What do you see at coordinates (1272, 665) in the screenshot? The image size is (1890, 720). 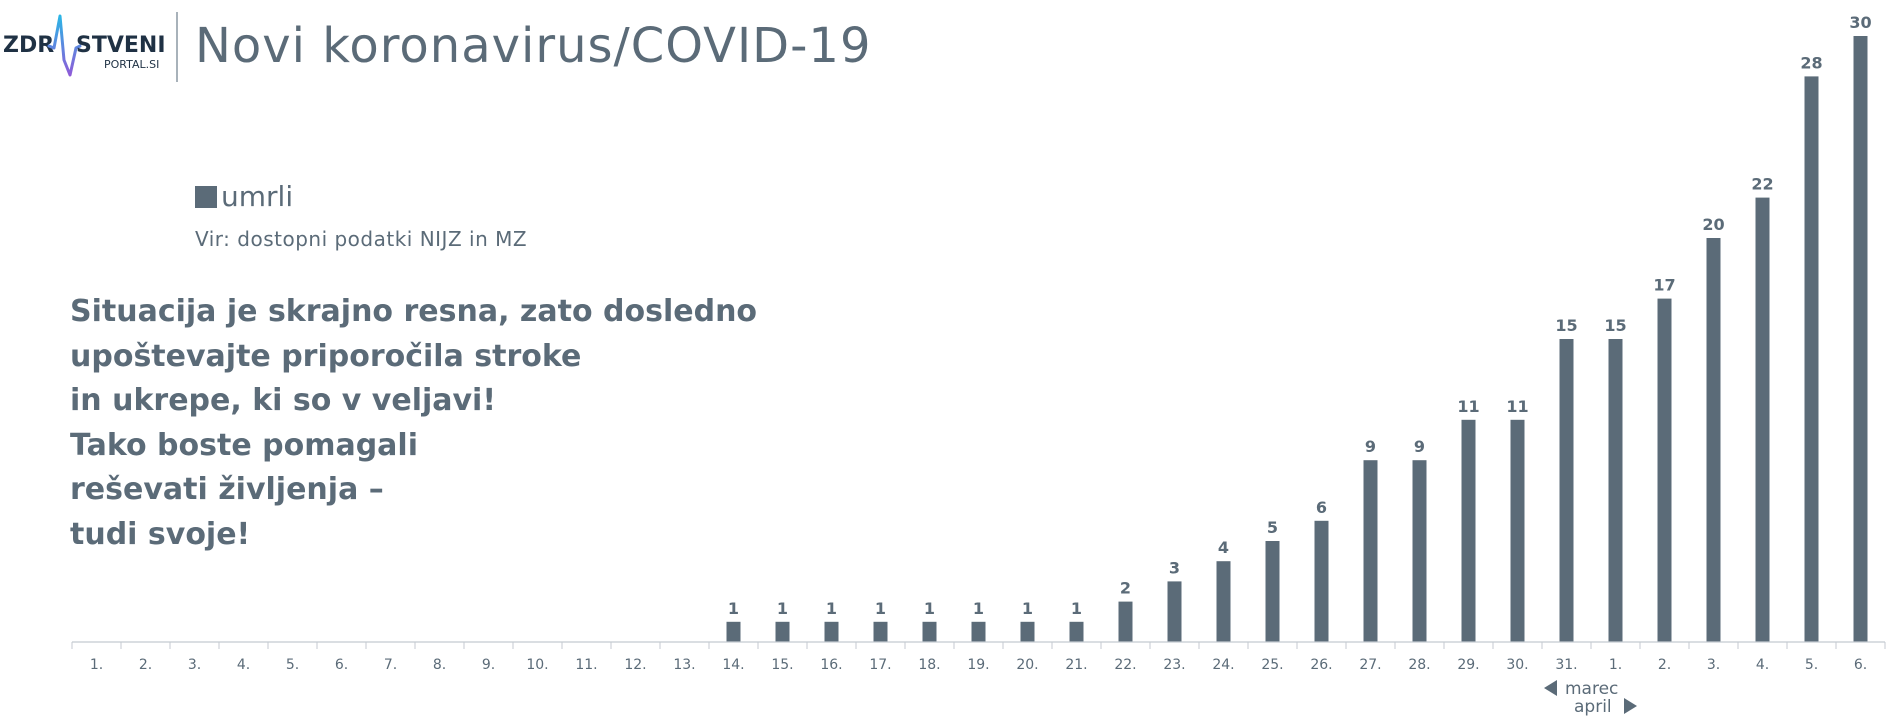 I see `x-tick-label: 25.` at bounding box center [1272, 665].